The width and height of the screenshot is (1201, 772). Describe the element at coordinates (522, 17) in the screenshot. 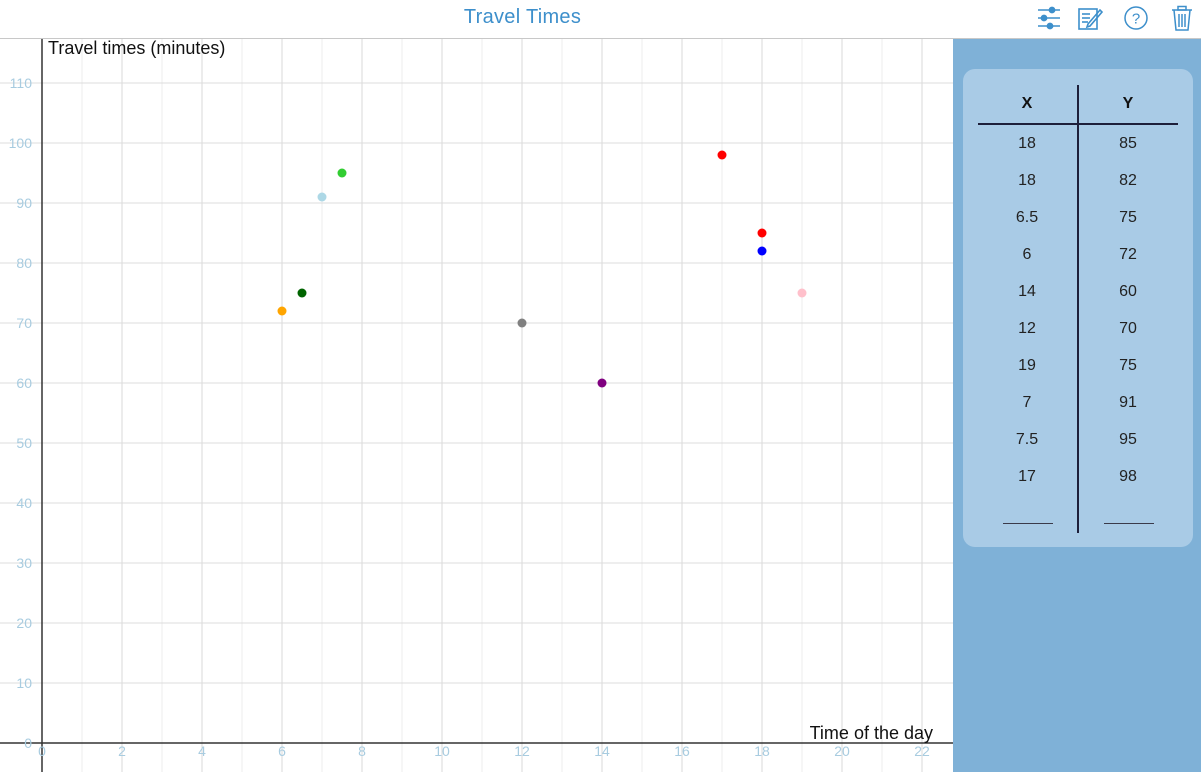

I see `app-title: Travel Times` at that location.